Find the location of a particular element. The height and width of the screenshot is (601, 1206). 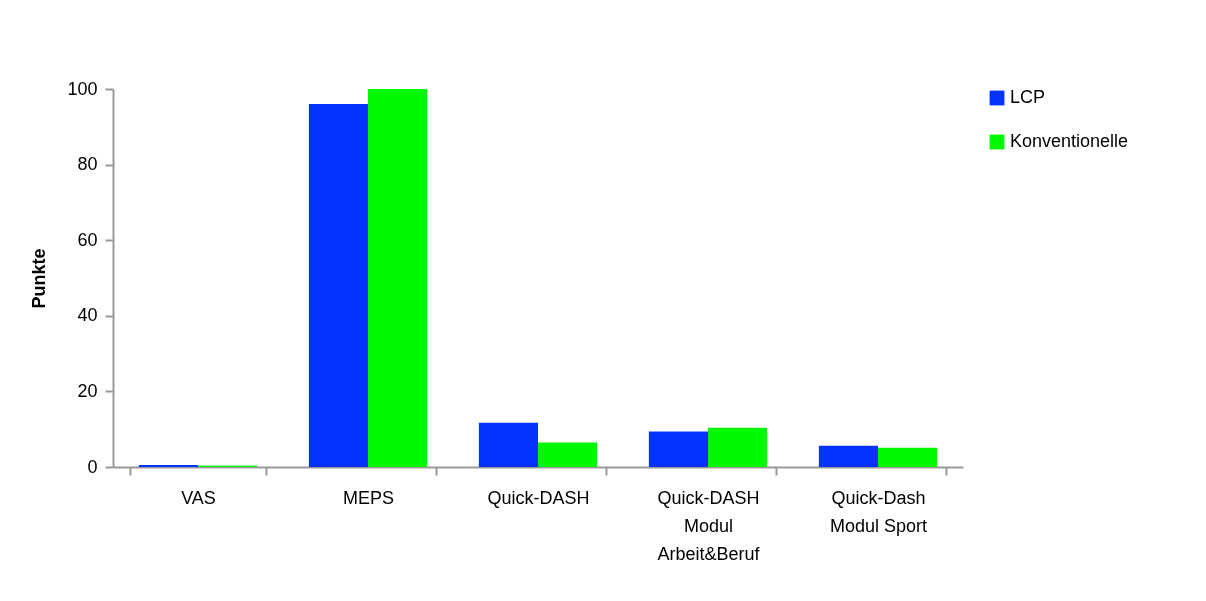

x-tick-label: Quick-DASH is located at coordinates (538, 497).